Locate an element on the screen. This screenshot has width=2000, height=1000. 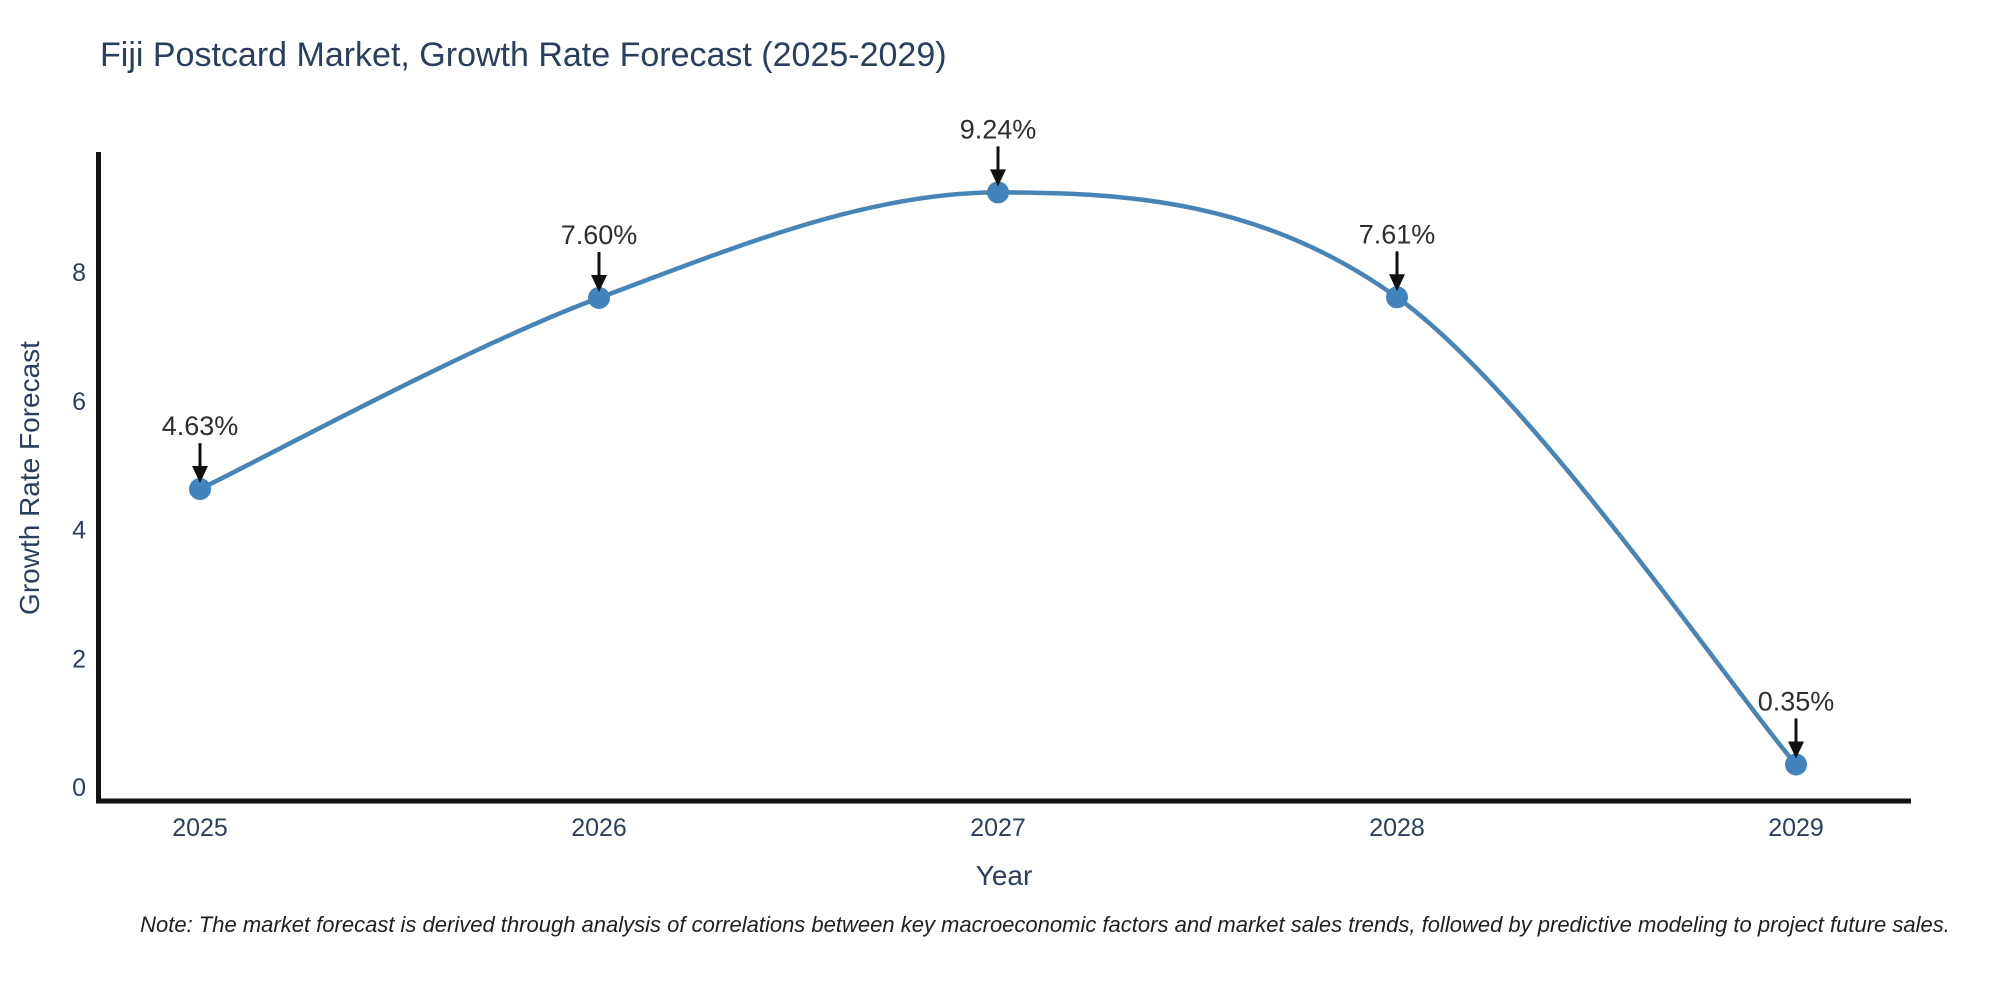
x-tick-label: 2027 is located at coordinates (998, 828).